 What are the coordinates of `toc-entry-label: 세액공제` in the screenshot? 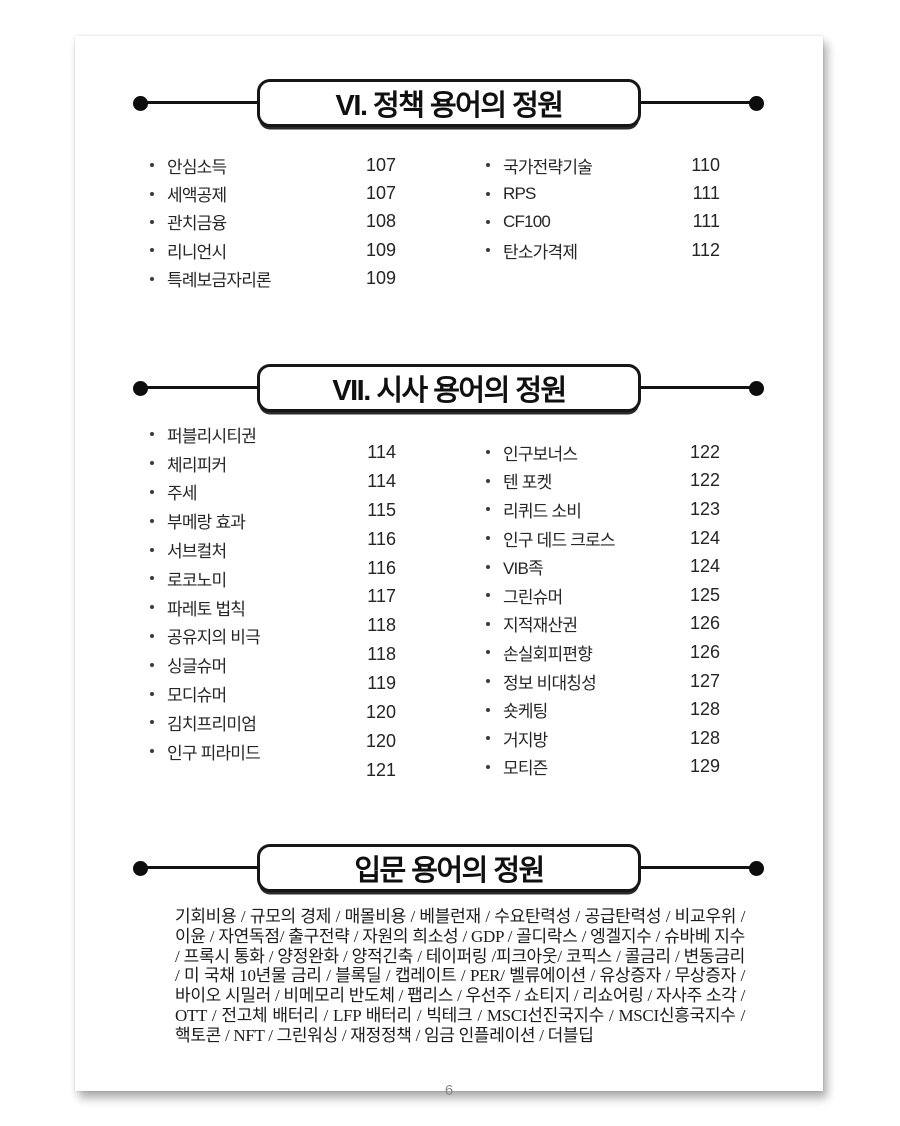 It's located at (197, 196).